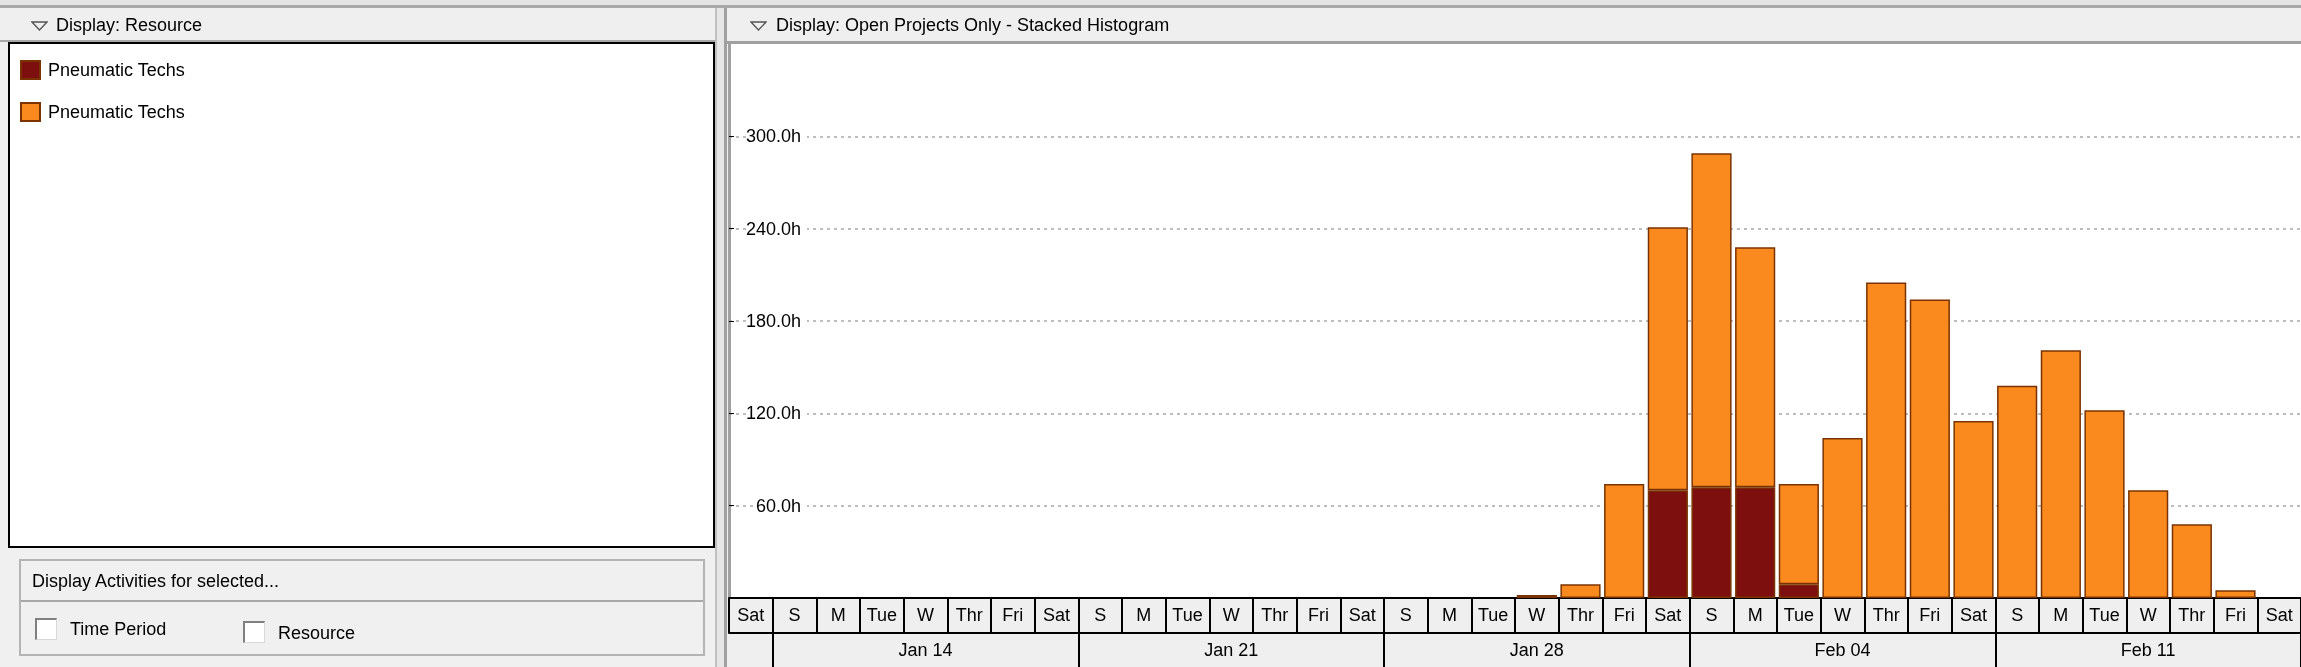  What do you see at coordinates (129, 25) in the screenshot?
I see `legend-title: Display: Resource` at bounding box center [129, 25].